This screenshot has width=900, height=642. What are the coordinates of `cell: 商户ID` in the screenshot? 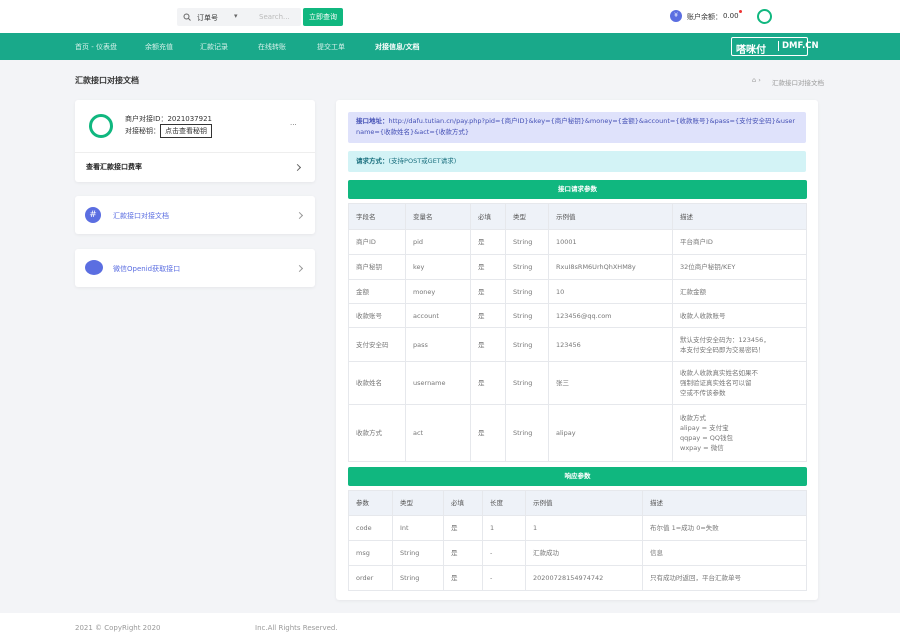 It's located at (377, 242).